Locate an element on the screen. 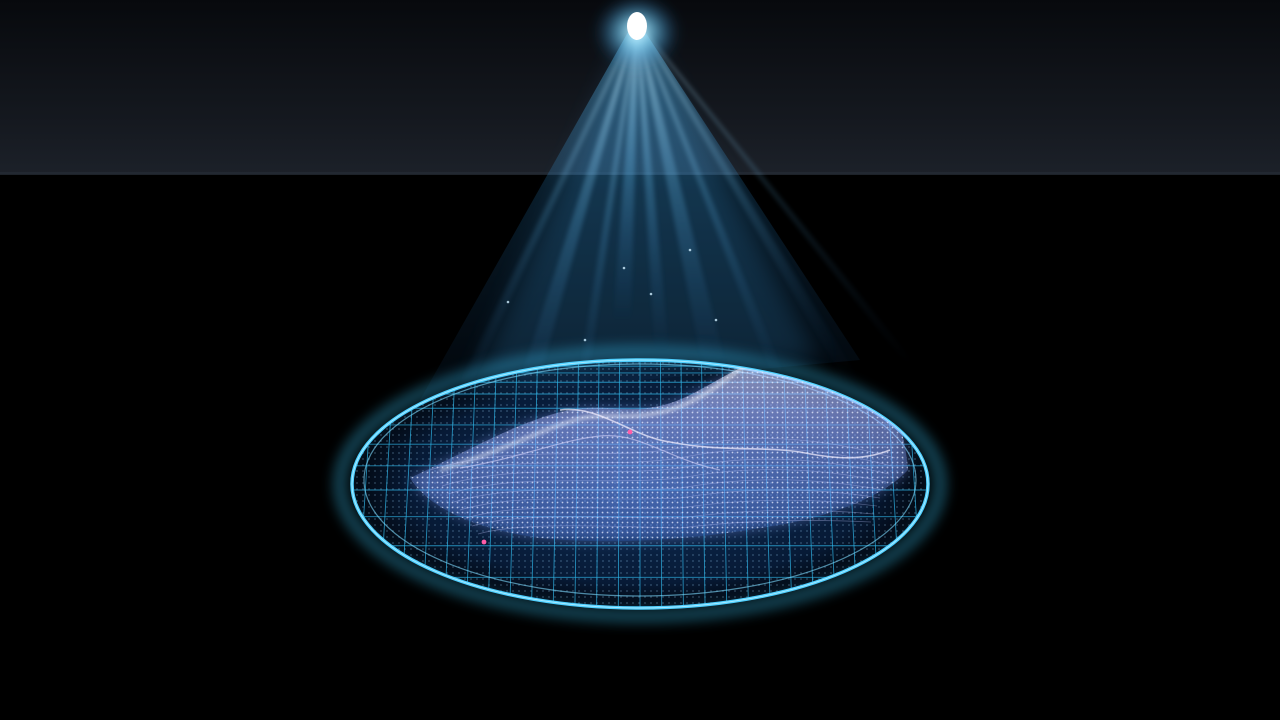  platform-inner-ring is located at coordinates (640, 480).